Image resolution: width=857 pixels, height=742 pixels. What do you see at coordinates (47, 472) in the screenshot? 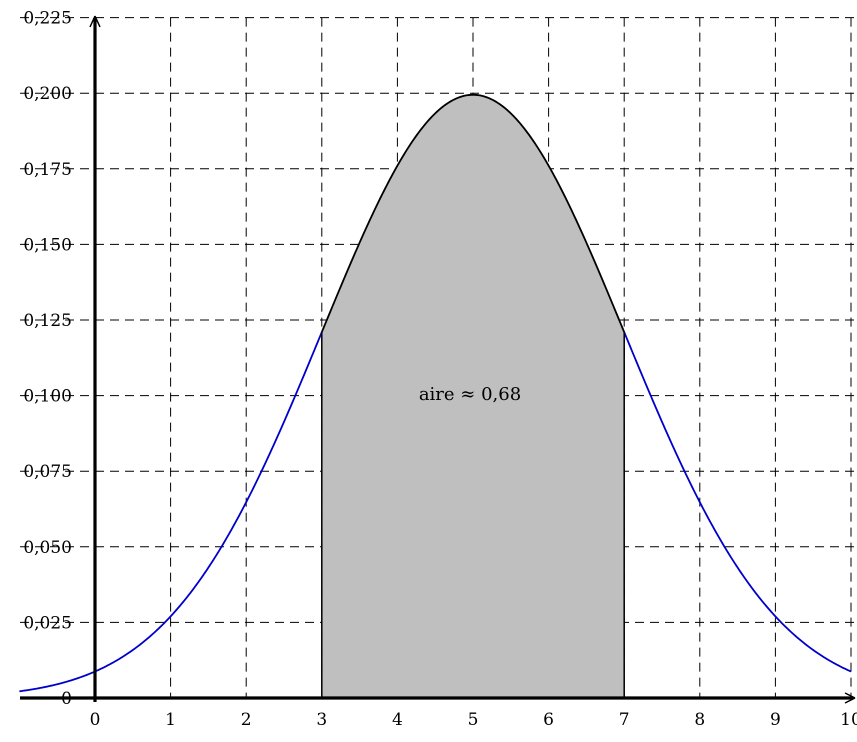
I see `y-tick-label: 0,075` at bounding box center [47, 472].